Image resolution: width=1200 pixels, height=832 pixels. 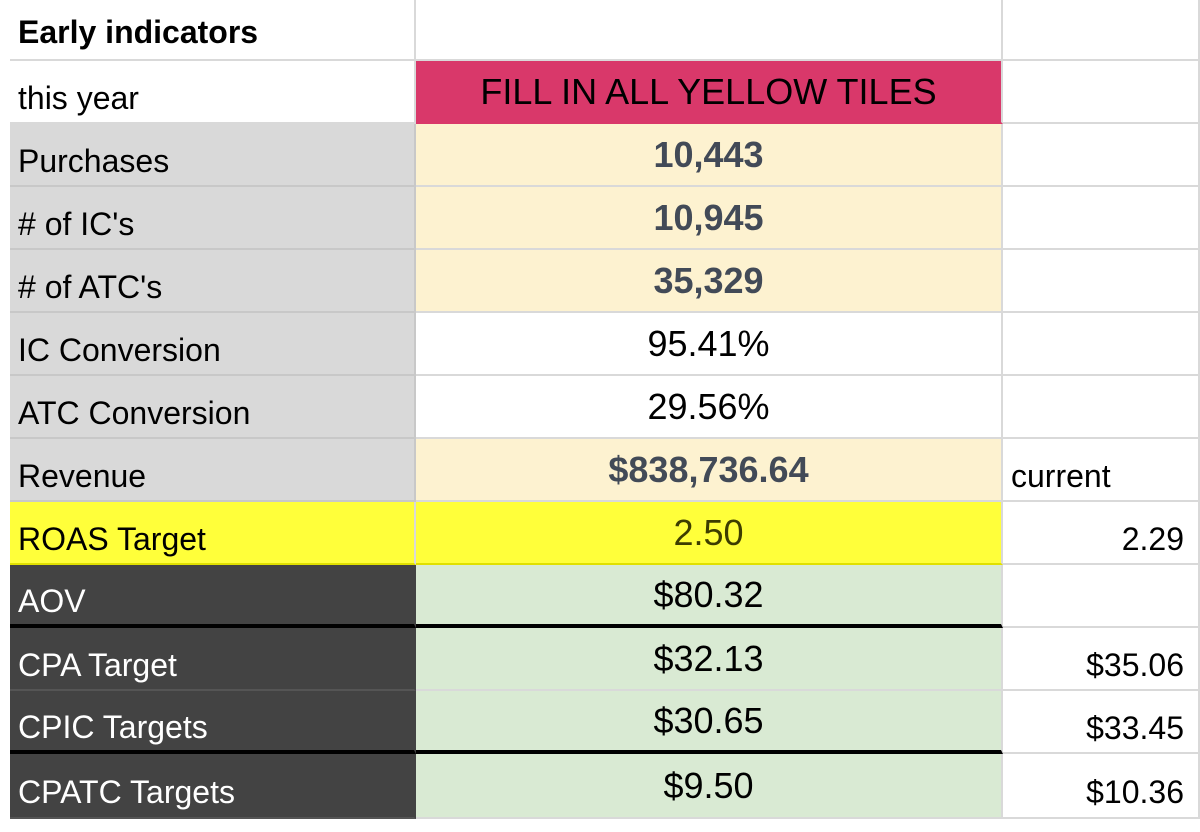 I want to click on side-cell-roas-current: 2.29, so click(x=1101, y=533).